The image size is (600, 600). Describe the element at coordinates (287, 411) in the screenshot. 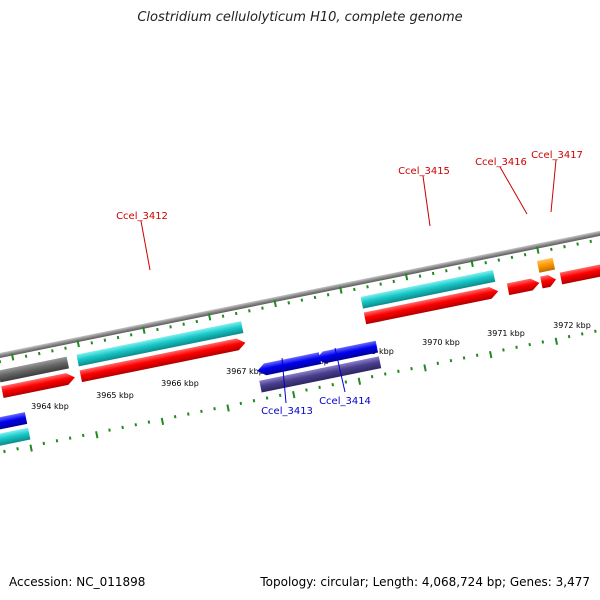

I see `label-ccel-3413: Ccel_3413` at that location.